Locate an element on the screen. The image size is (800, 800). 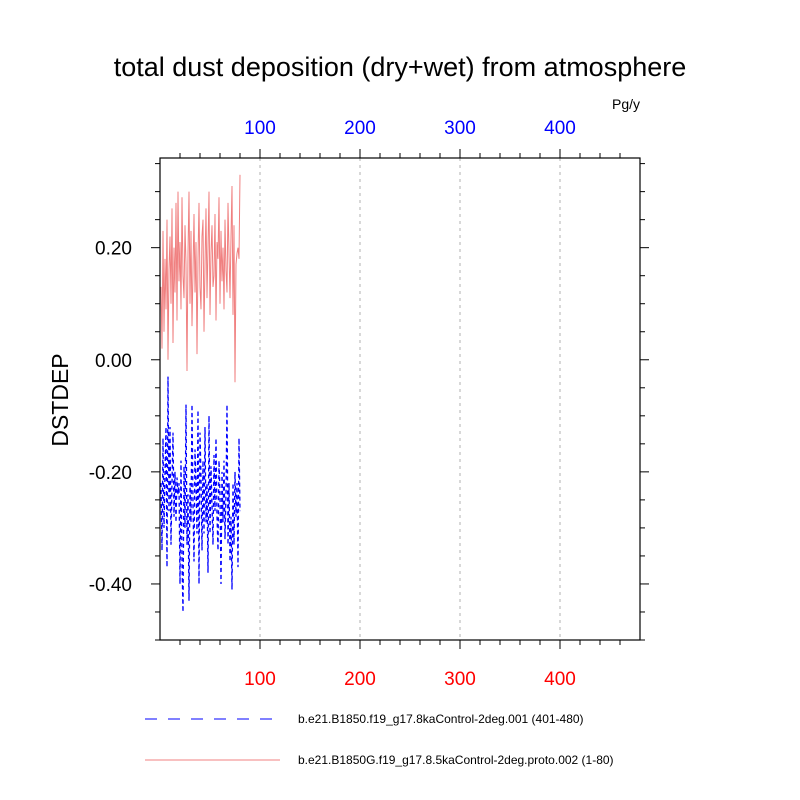
x-tick-label-top: 100 is located at coordinates (260, 128).